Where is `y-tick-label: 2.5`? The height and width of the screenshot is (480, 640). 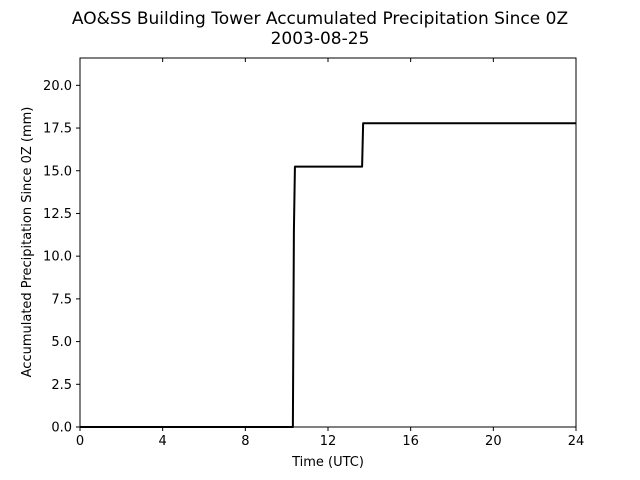
y-tick-label: 2.5 is located at coordinates (61, 385).